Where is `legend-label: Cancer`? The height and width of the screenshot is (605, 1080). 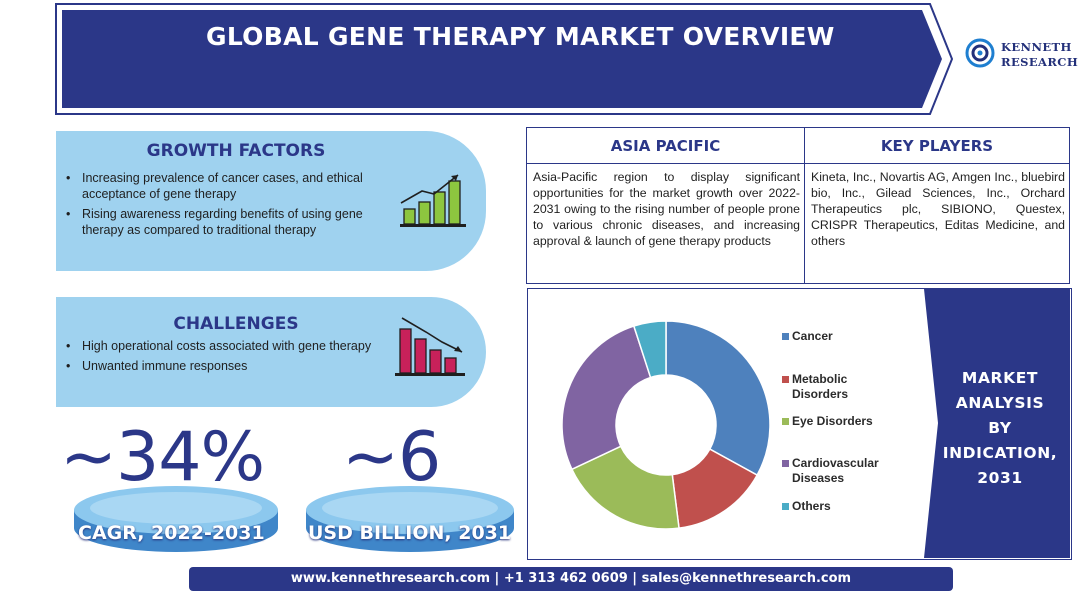 legend-label: Cancer is located at coordinates (812, 336).